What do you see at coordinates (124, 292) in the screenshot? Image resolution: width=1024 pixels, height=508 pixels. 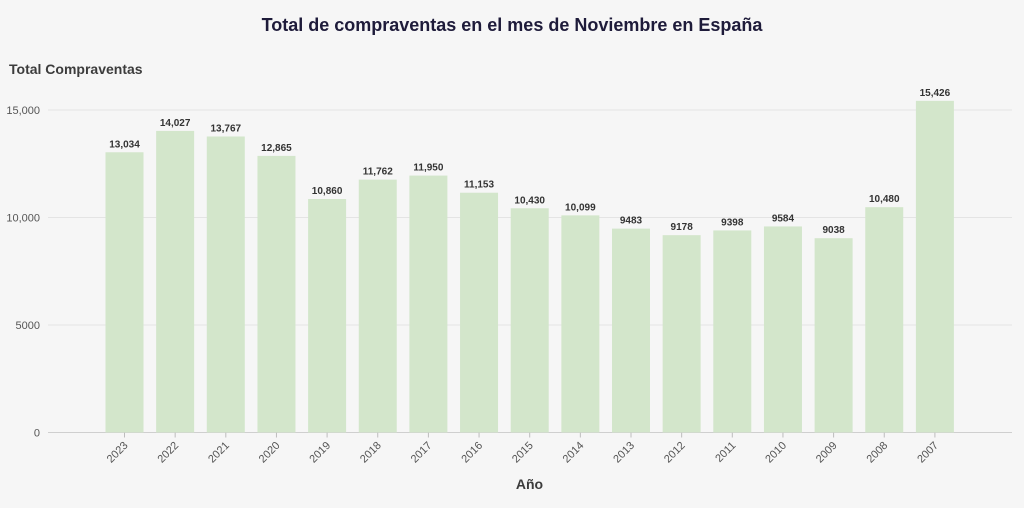 I see `bar-2023` at bounding box center [124, 292].